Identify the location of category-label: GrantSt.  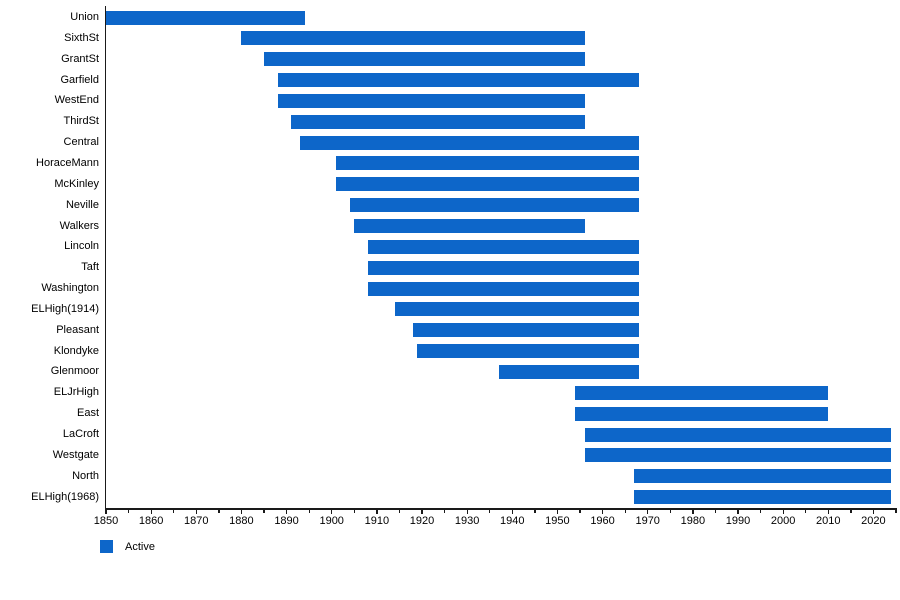
(80, 58).